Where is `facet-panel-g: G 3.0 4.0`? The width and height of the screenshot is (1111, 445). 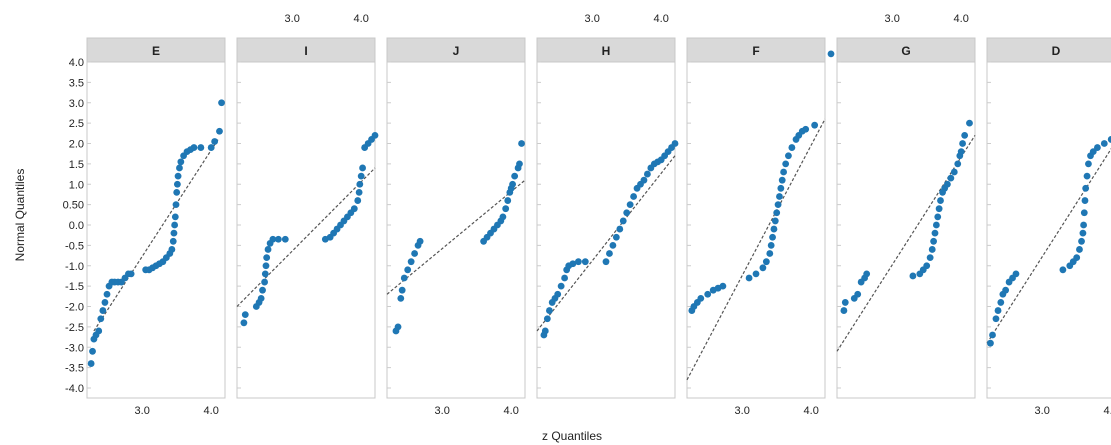 facet-panel-g: G 3.0 4.0 is located at coordinates (906, 206).